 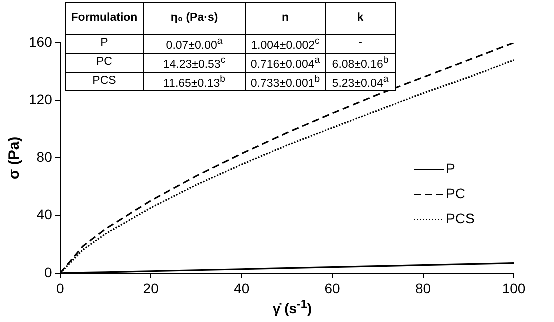 I want to click on x-tick-label: 100, so click(x=514, y=288).